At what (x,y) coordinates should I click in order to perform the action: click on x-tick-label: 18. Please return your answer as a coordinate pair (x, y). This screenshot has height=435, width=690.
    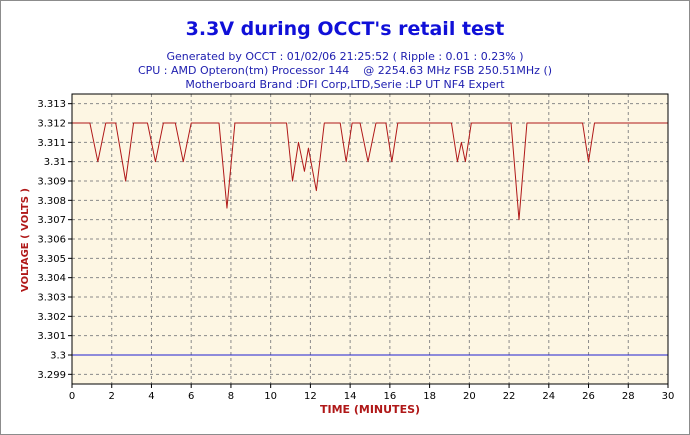
    Looking at the image, I should click on (429, 396).